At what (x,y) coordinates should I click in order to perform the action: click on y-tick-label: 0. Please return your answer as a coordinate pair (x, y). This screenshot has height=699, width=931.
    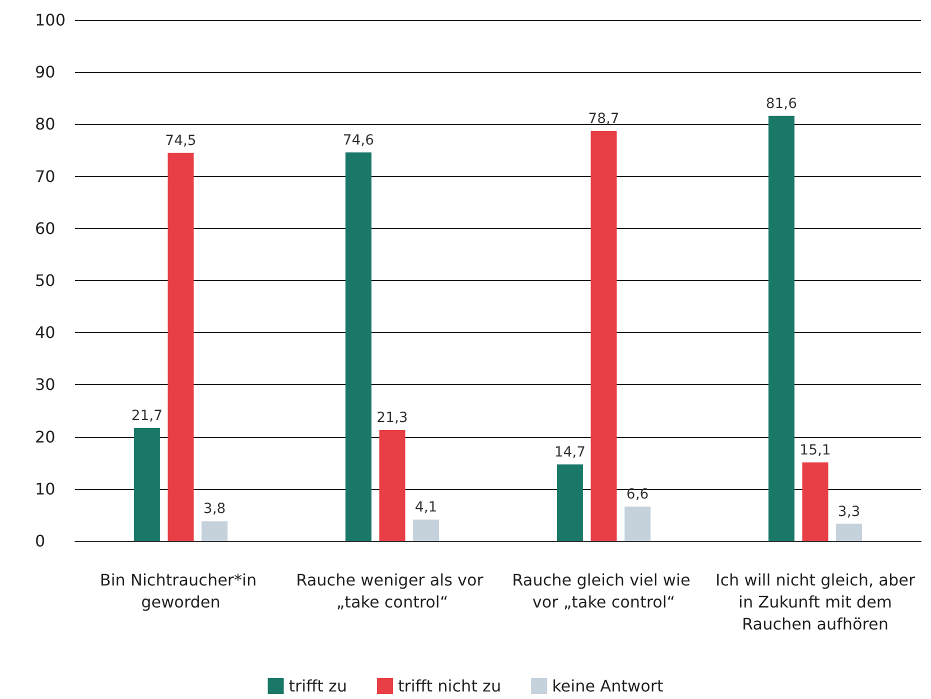
    Looking at the image, I should click on (40, 541).